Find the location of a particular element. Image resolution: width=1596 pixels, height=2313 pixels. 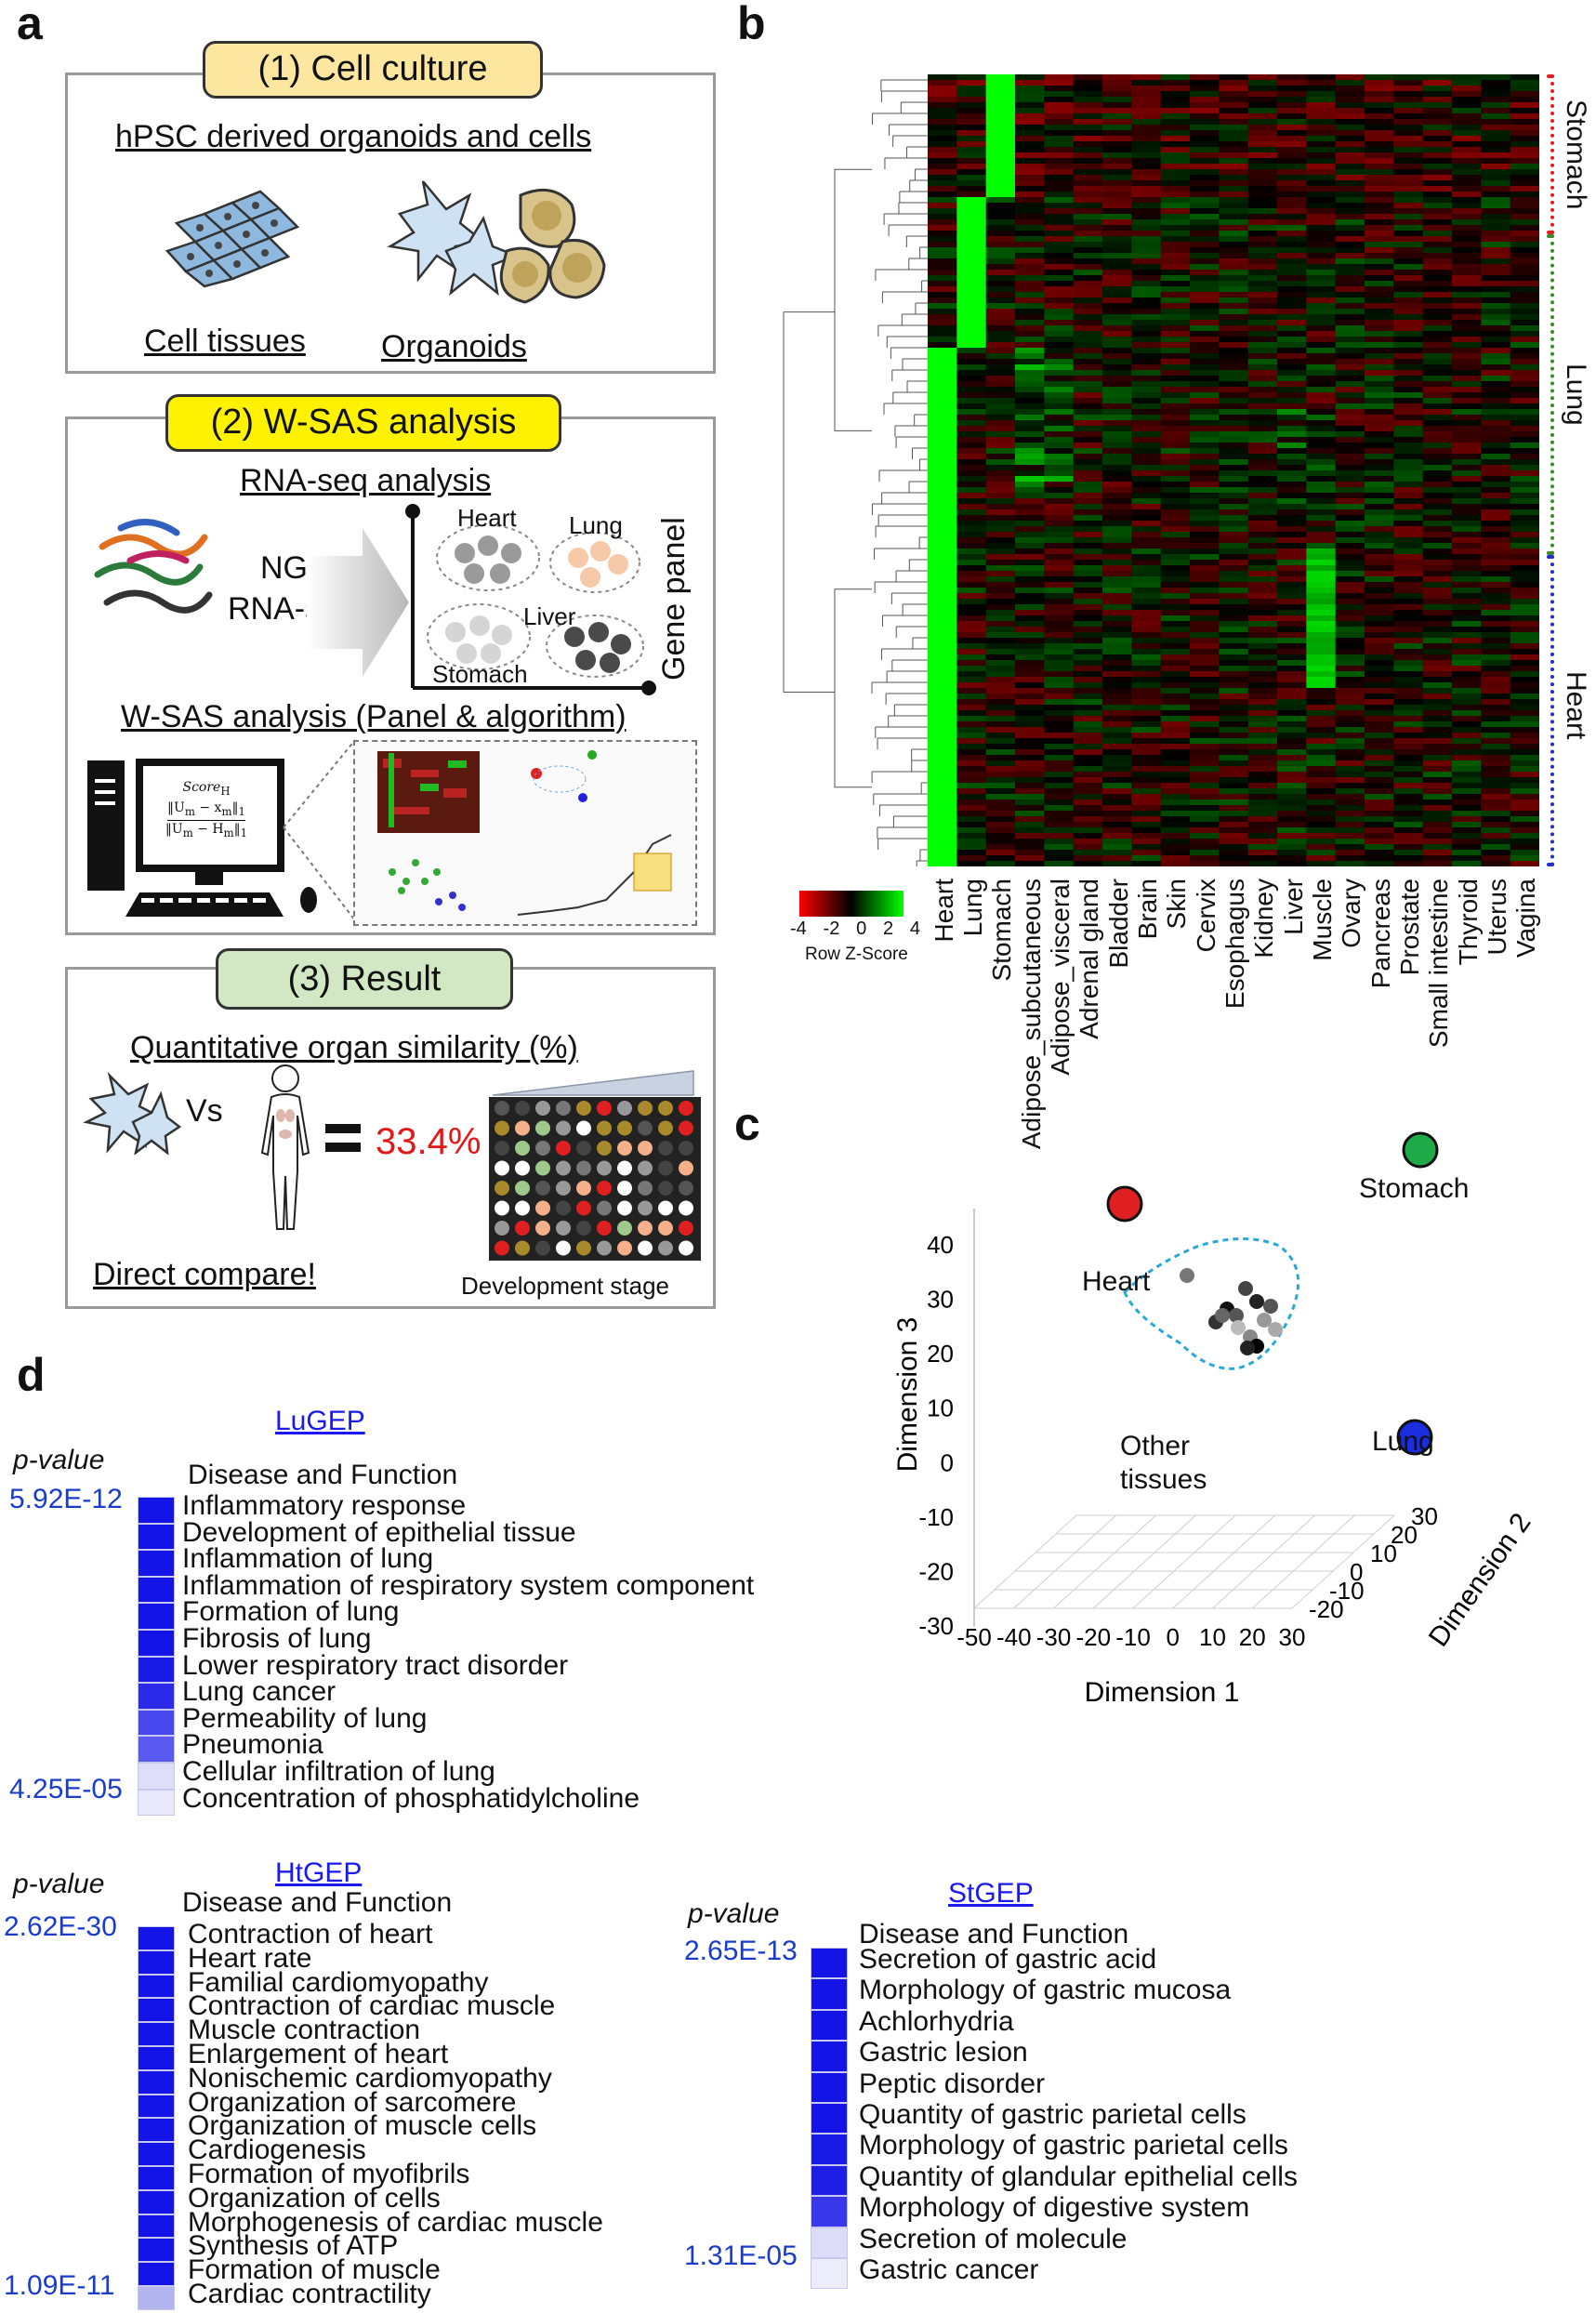

ht-header: Disease and Function is located at coordinates (318, 1902).